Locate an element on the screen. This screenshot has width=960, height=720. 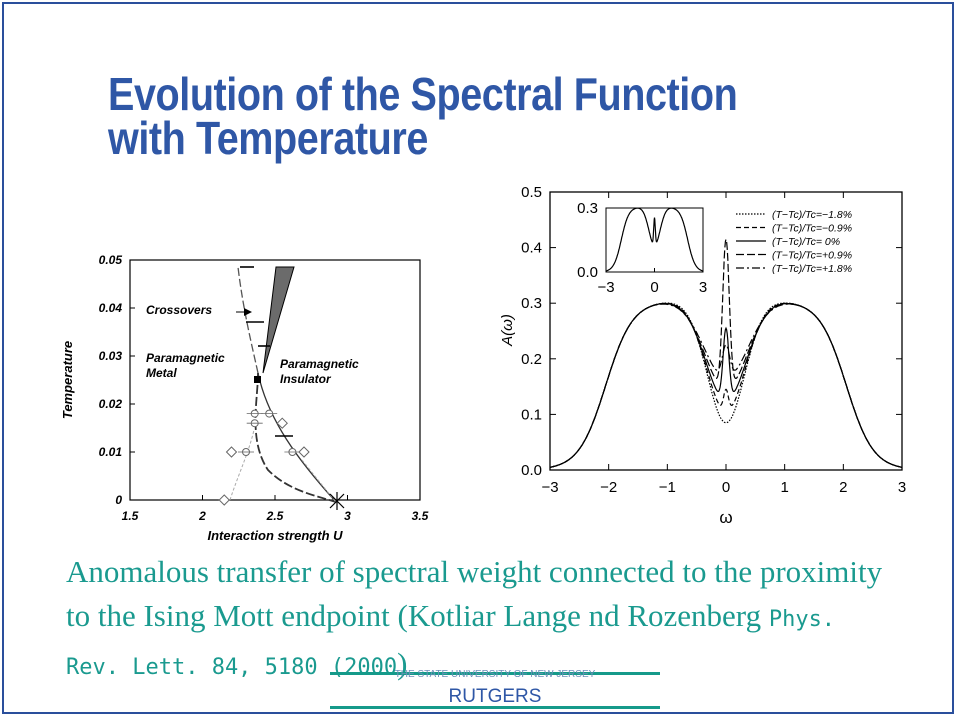
footer-university: THE STATE UNIVERSITY OF NEW JERSEY is located at coordinates (495, 674).